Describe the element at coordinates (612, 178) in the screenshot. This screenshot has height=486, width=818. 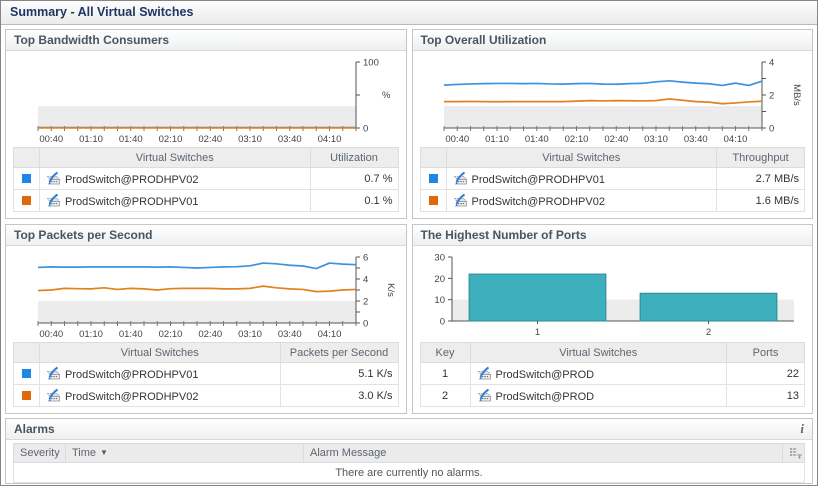
I see `table-row: ProdSwitch@PRODHPV01 2.7 MB/s` at that location.